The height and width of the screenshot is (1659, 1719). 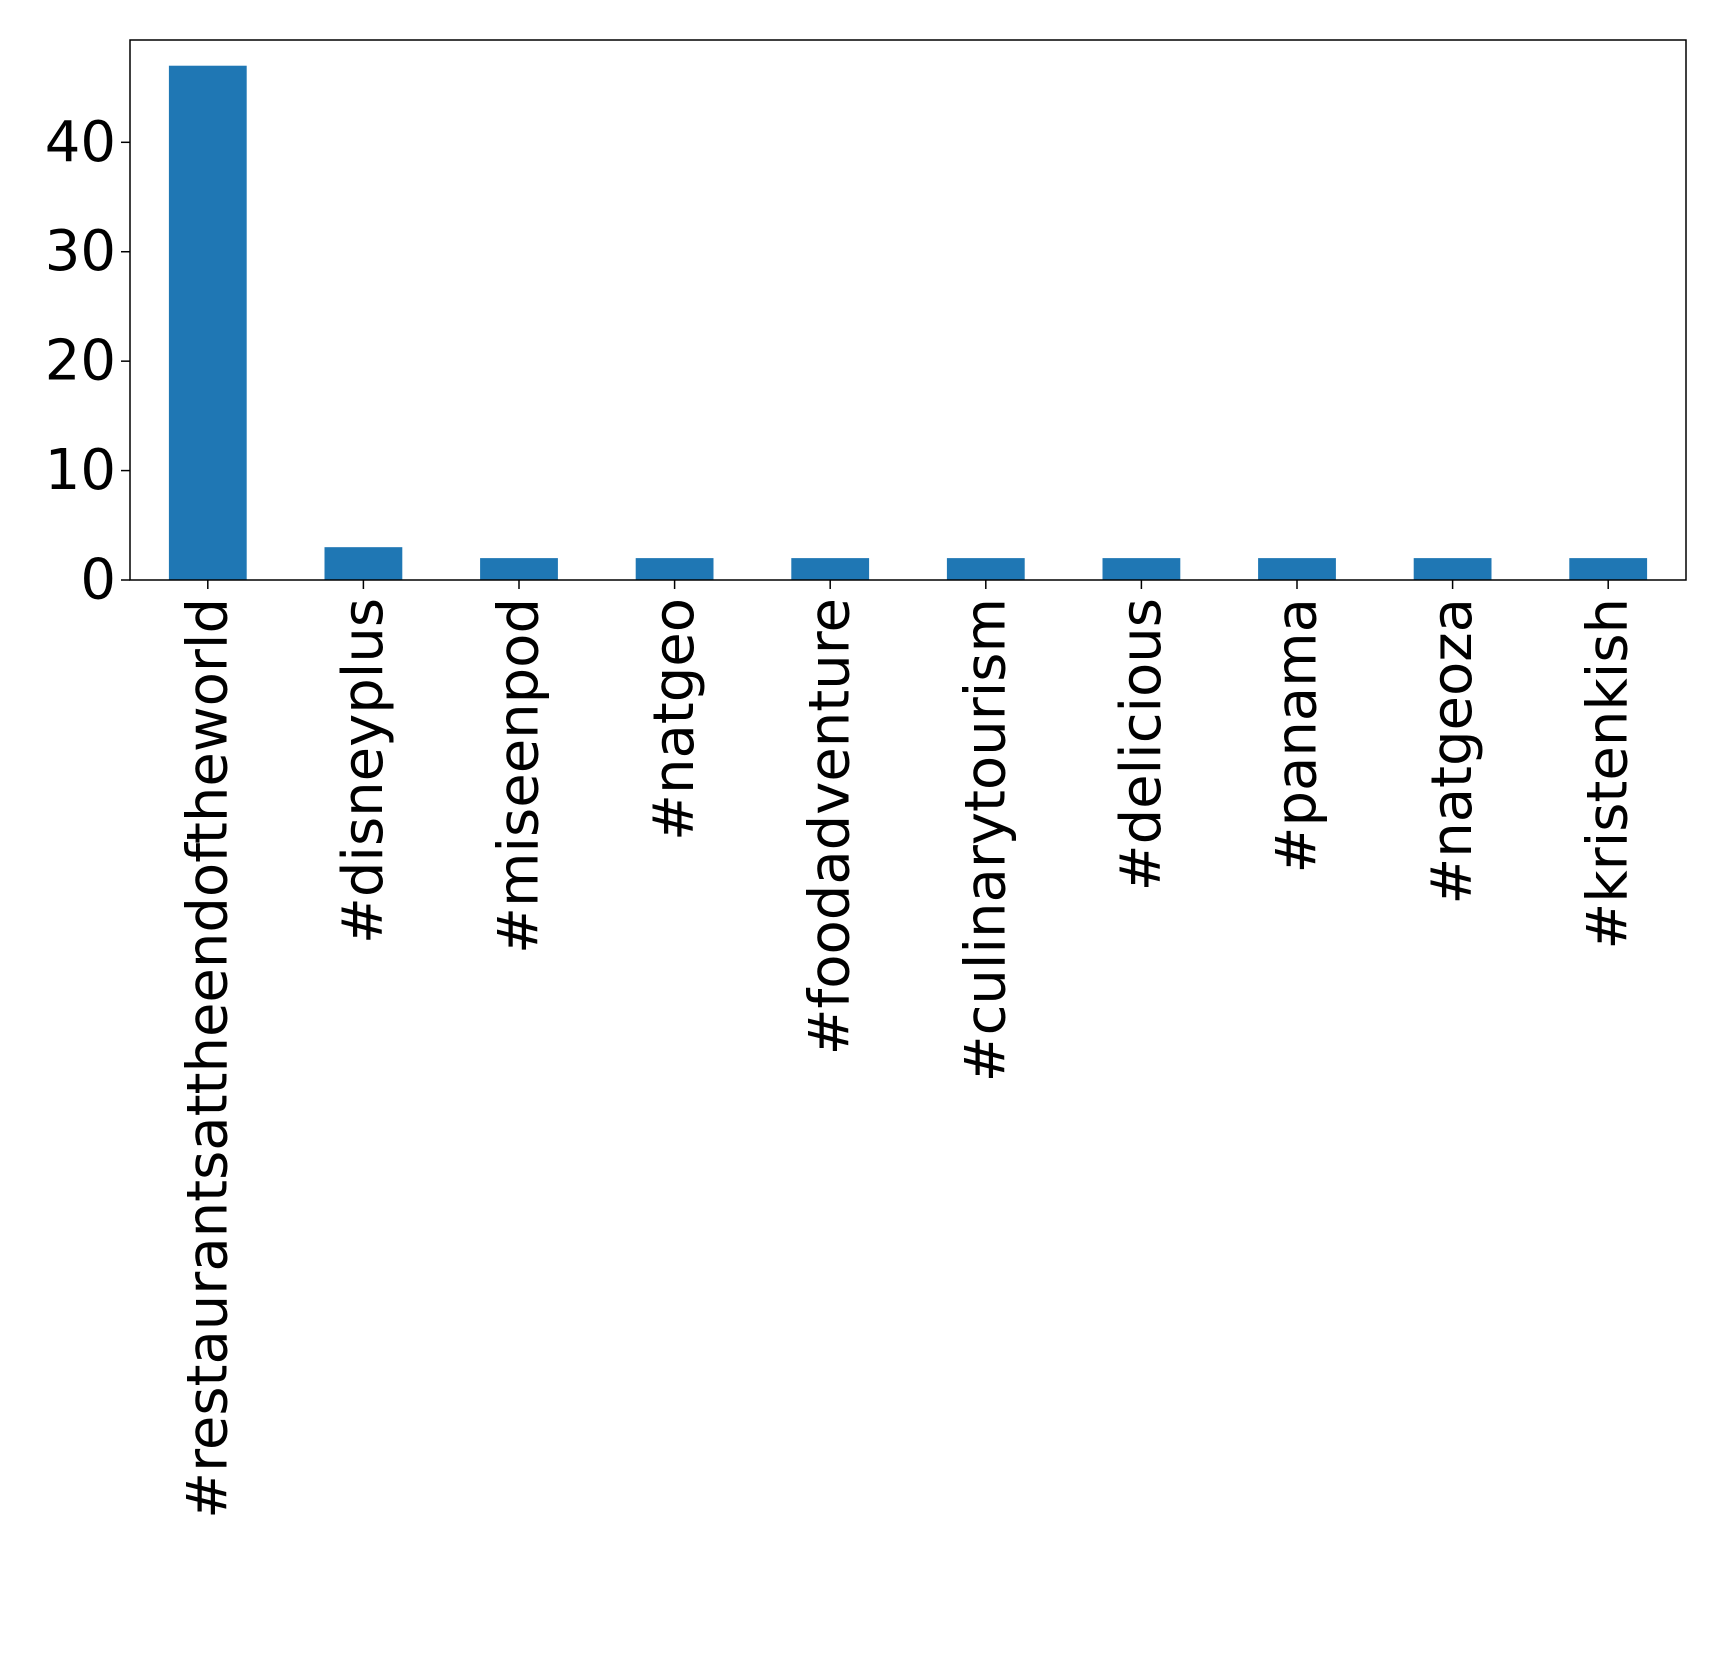 What do you see at coordinates (674, 719) in the screenshot?
I see `x-tick-label: #natgeo` at bounding box center [674, 719].